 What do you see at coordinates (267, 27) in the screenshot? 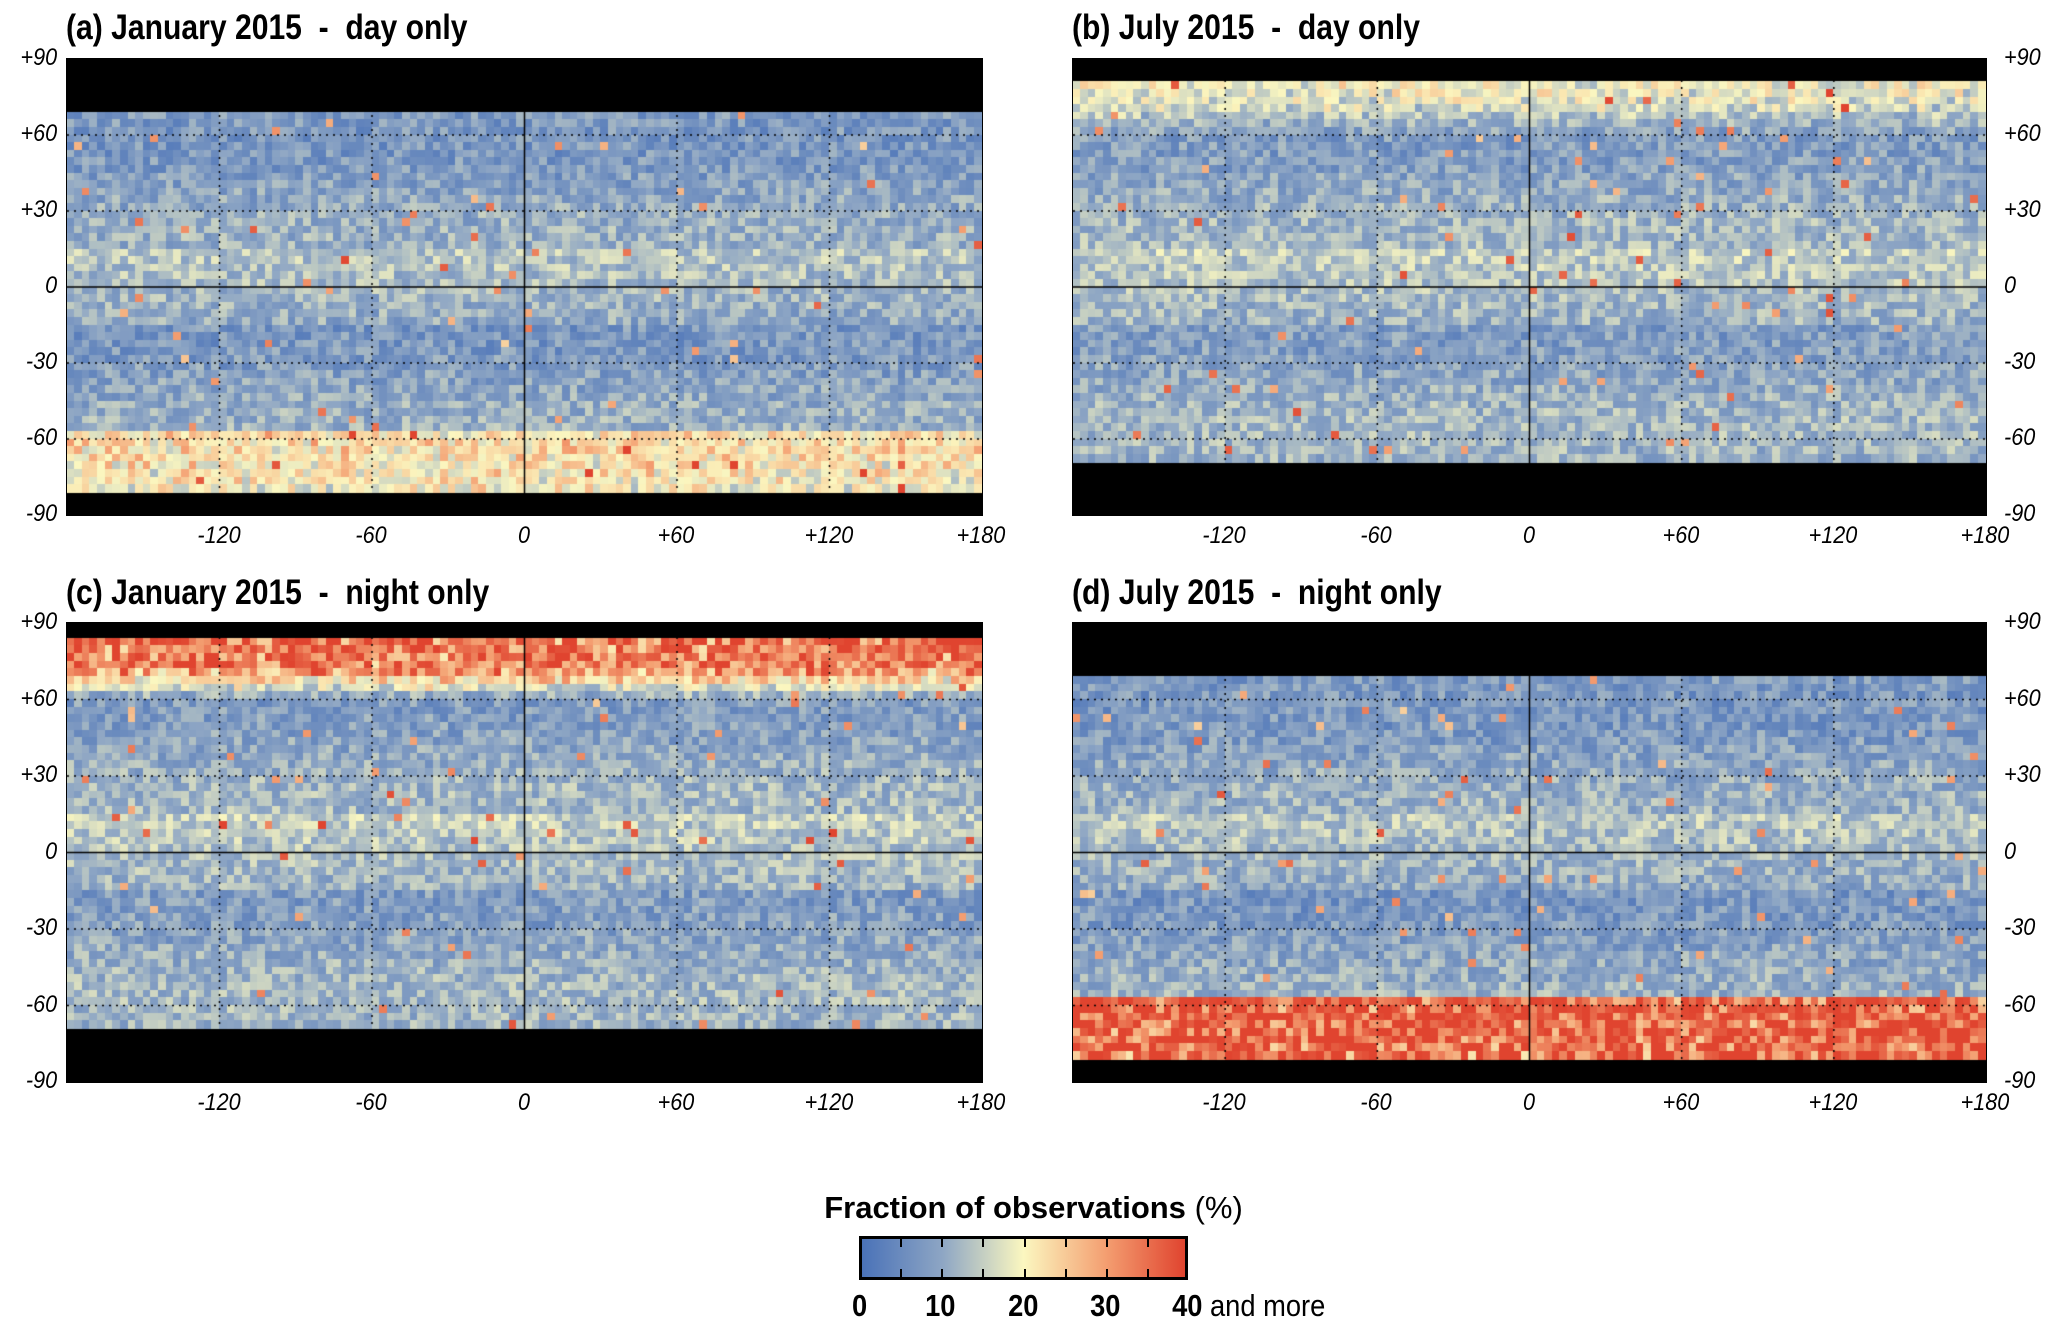
I see `panel-a-title: (a) January 2015 - day only` at bounding box center [267, 27].